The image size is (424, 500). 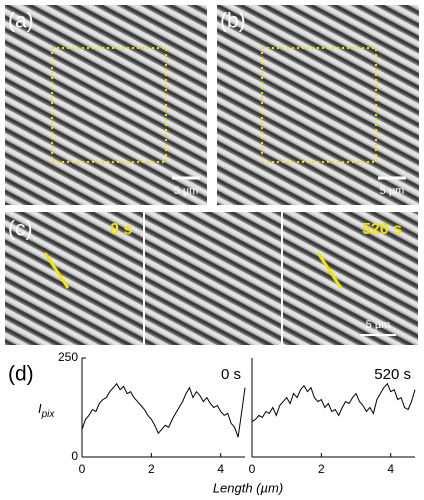 I want to click on panel-label: (a), so click(x=21, y=21).